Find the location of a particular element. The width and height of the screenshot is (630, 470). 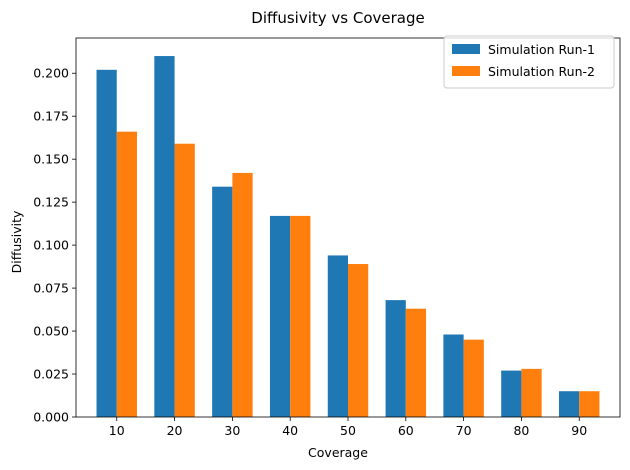

x-tick-label-90: 90 is located at coordinates (579, 430).